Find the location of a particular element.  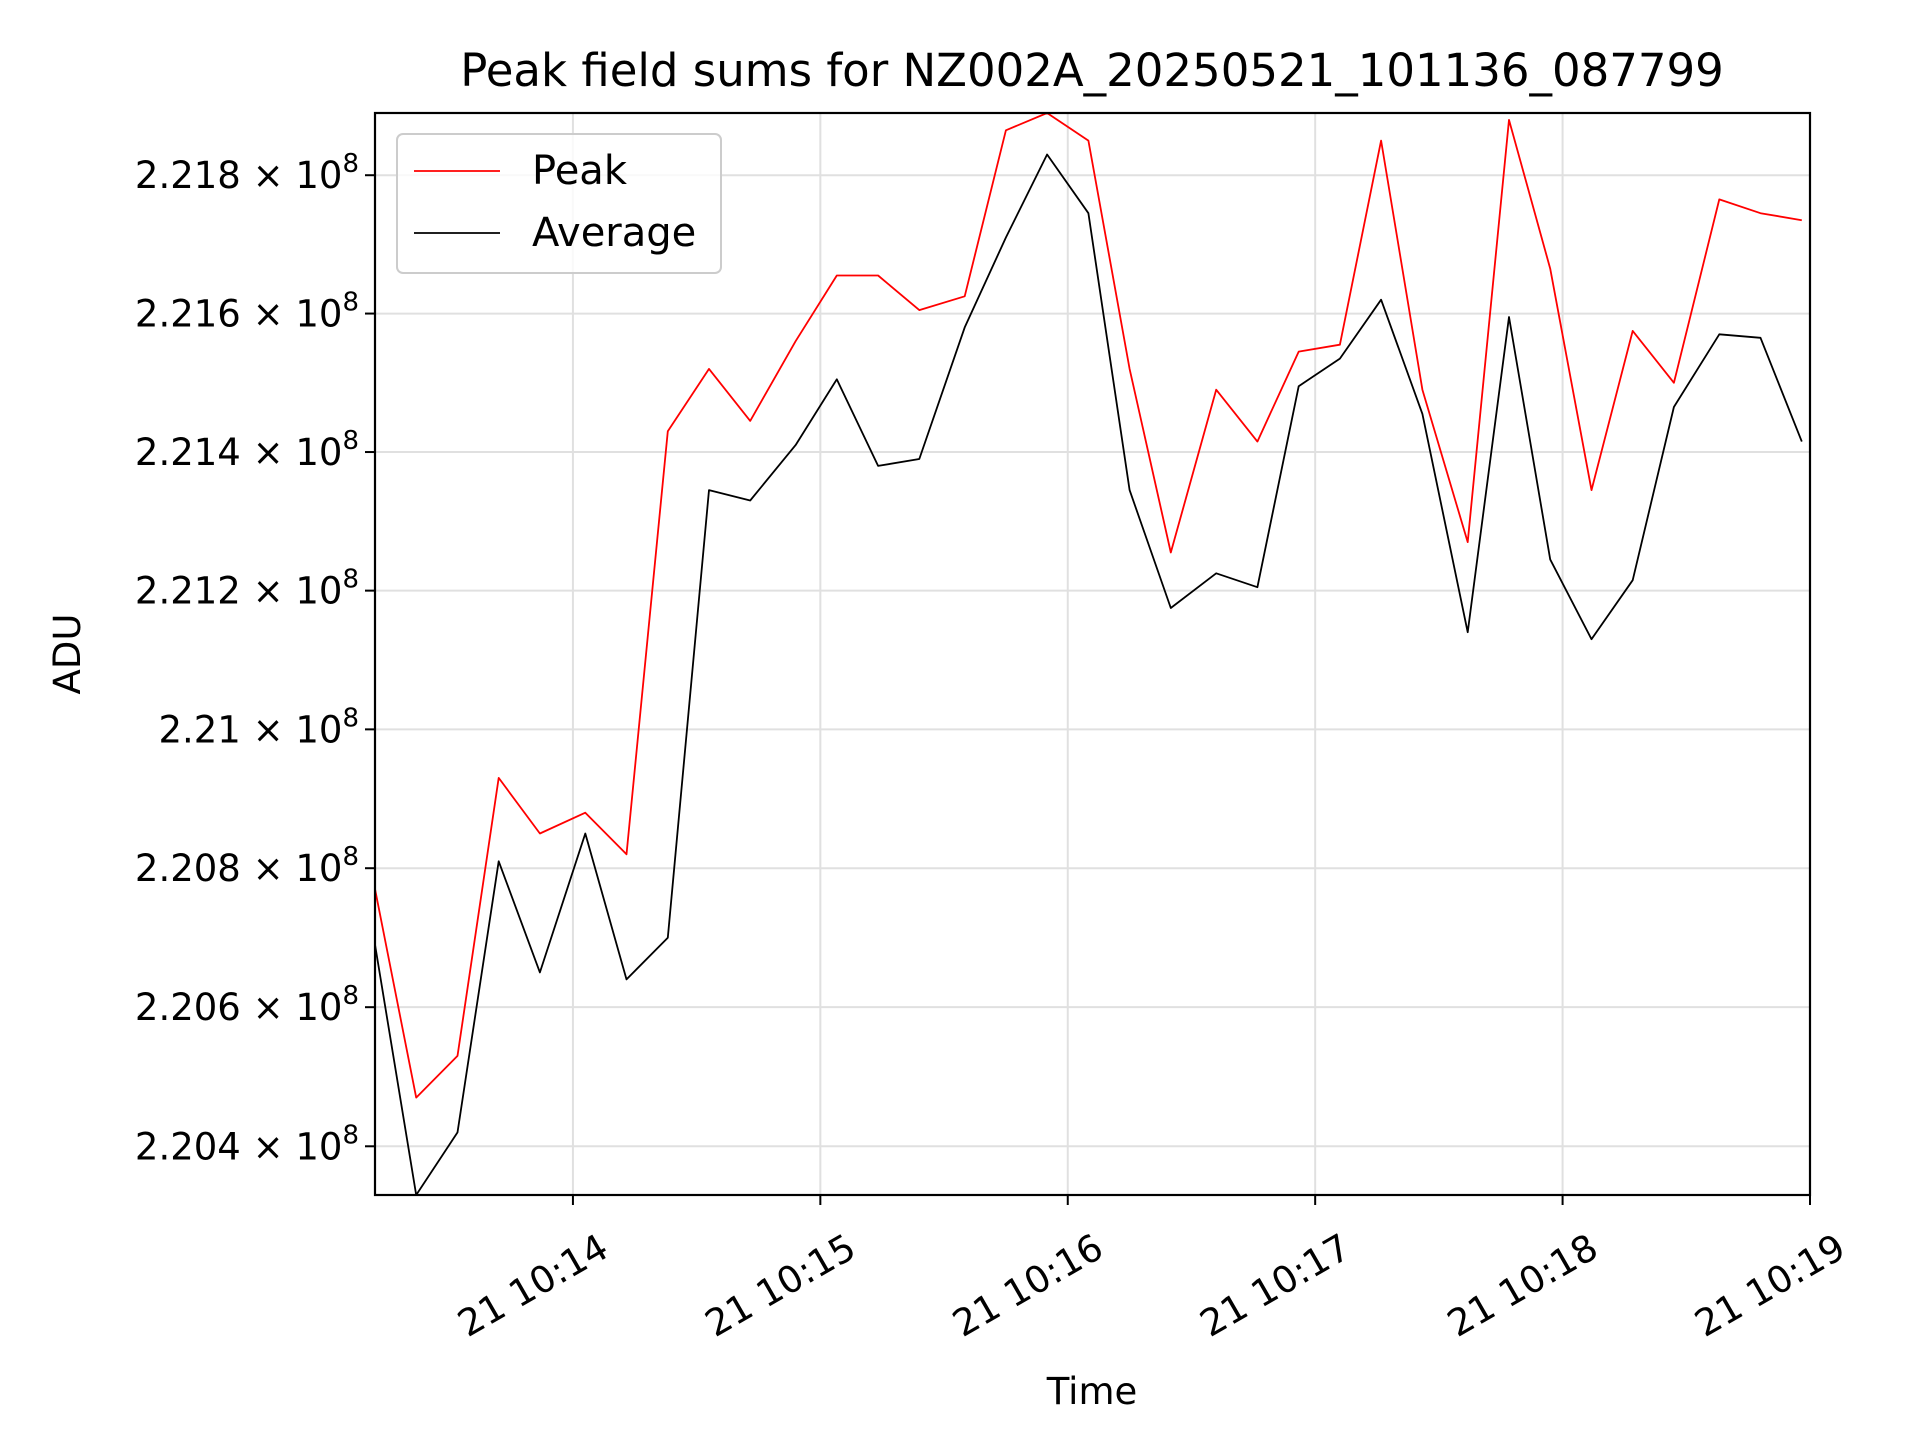

y-tick-label: 2.212 × 108 is located at coordinates (247, 589).